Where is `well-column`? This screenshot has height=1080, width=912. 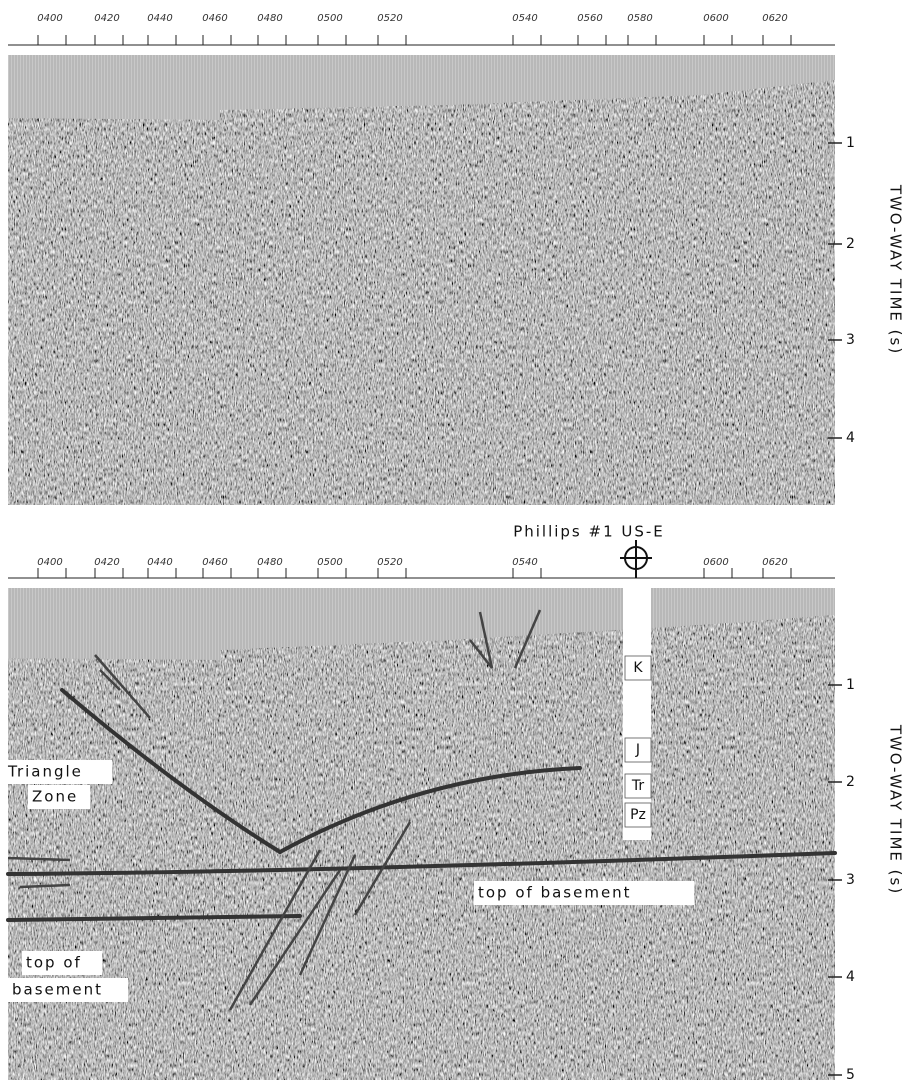
well-column is located at coordinates (637, 712).